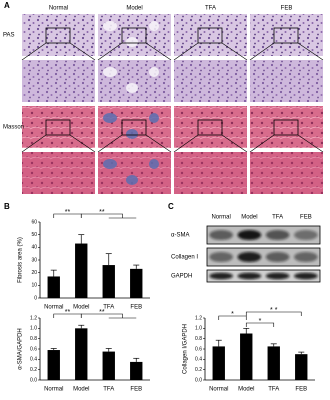  What do you see at coordinates (184, 258) in the screenshot?
I see `blot-row-label: Collagen I` at bounding box center [184, 258].